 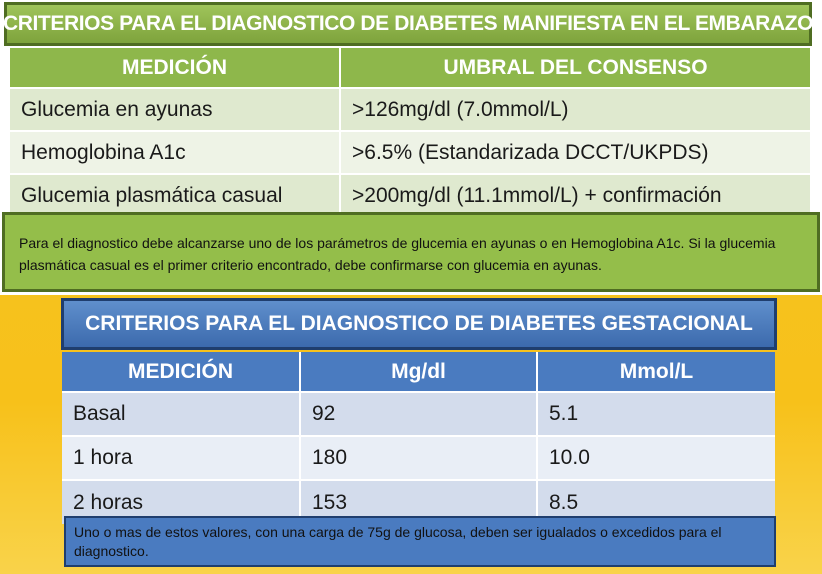 I want to click on table-cell: 92, so click(x=419, y=413).